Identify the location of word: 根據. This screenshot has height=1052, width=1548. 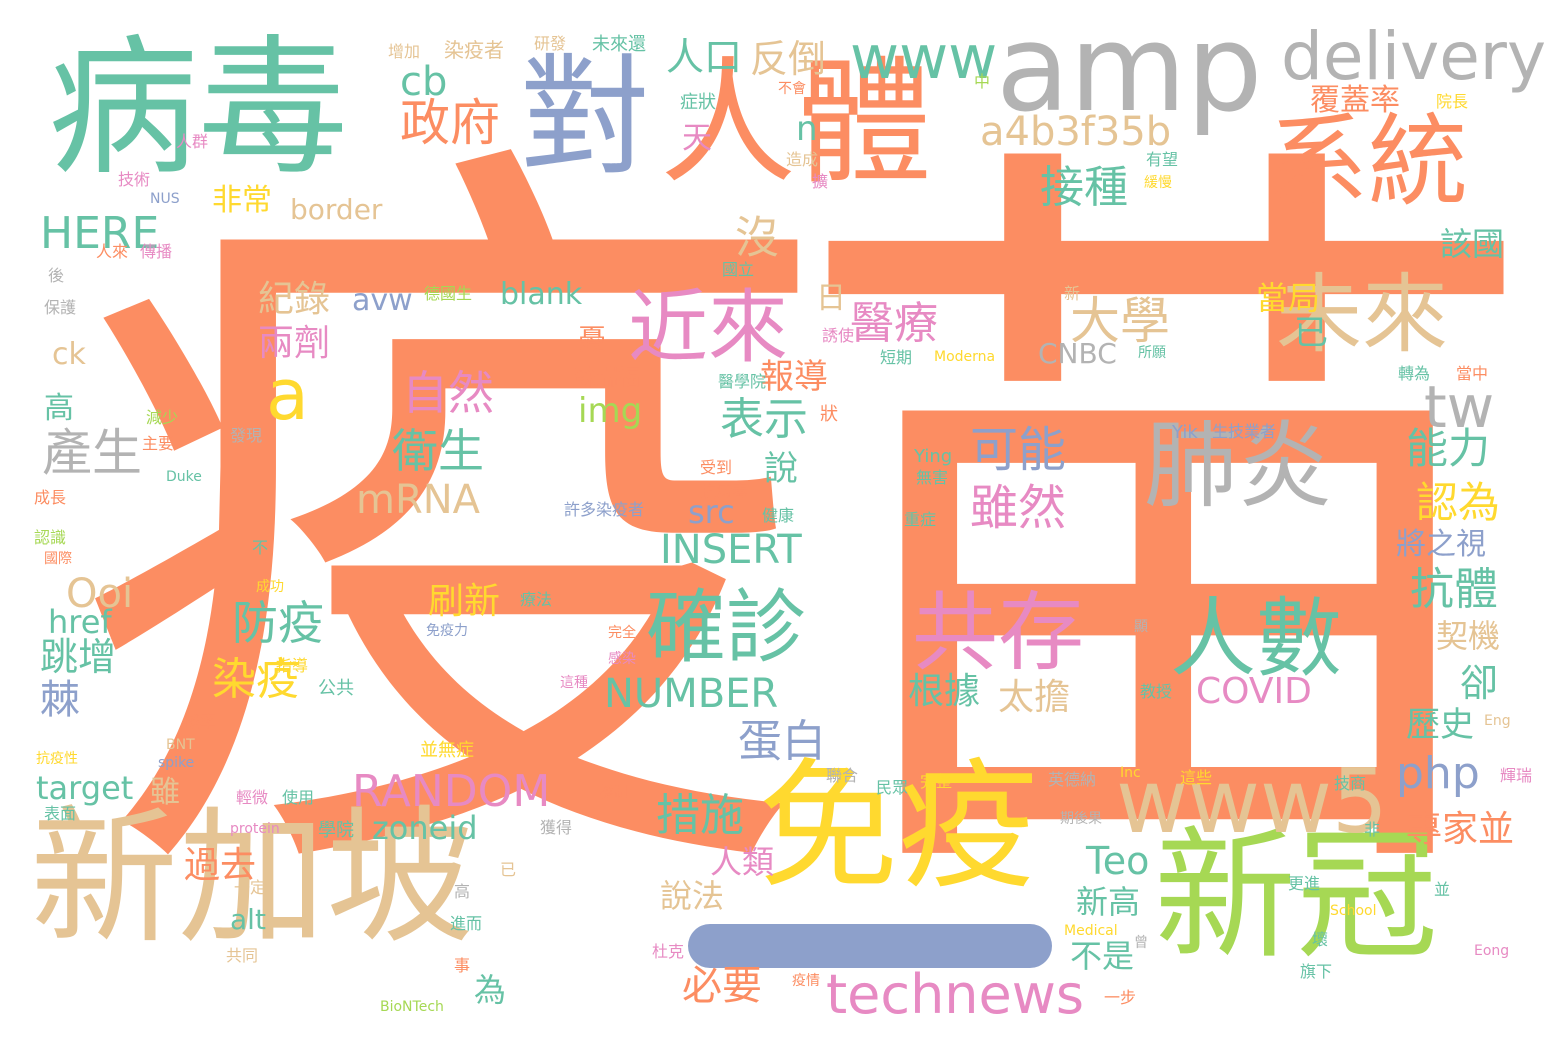
(944, 691).